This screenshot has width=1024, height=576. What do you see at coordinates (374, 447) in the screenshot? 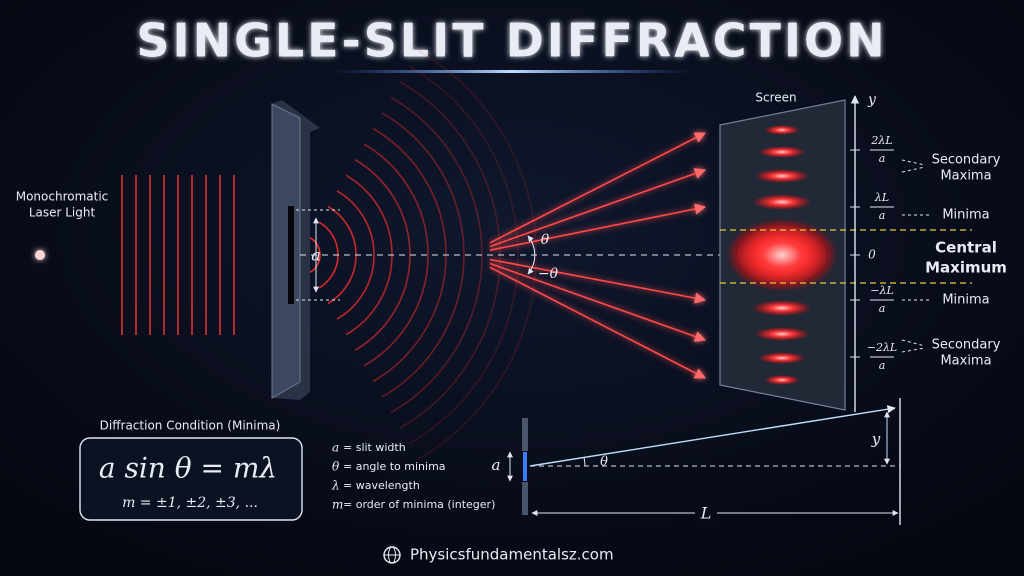
I see `legend-text: = slit width` at bounding box center [374, 447].